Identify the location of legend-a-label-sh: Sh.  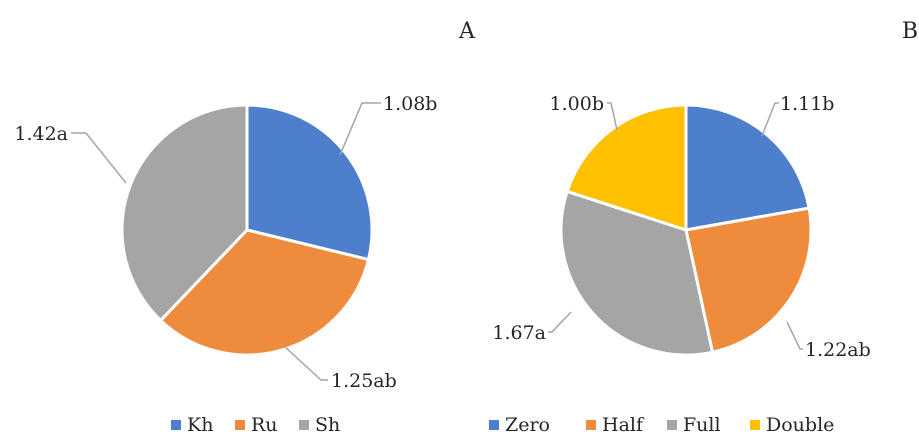
(327, 425).